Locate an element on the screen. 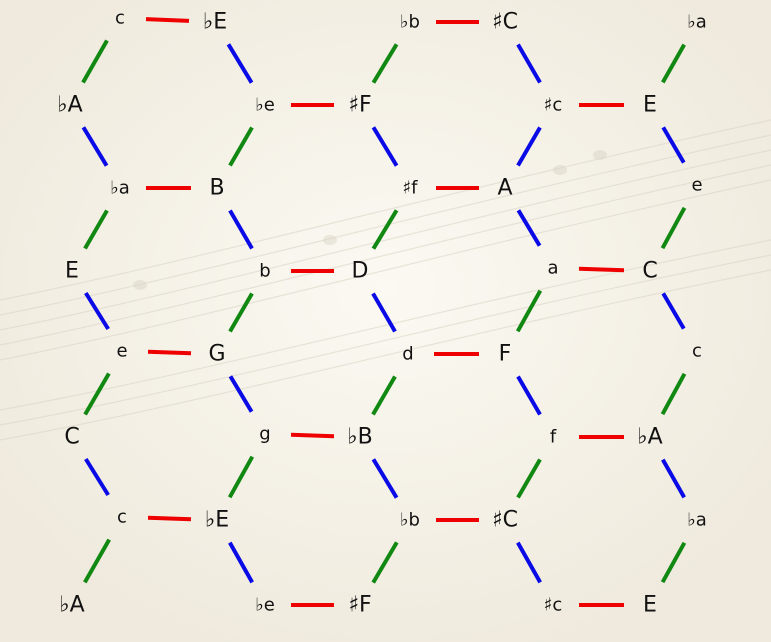  node-n26: C is located at coordinates (71, 437).